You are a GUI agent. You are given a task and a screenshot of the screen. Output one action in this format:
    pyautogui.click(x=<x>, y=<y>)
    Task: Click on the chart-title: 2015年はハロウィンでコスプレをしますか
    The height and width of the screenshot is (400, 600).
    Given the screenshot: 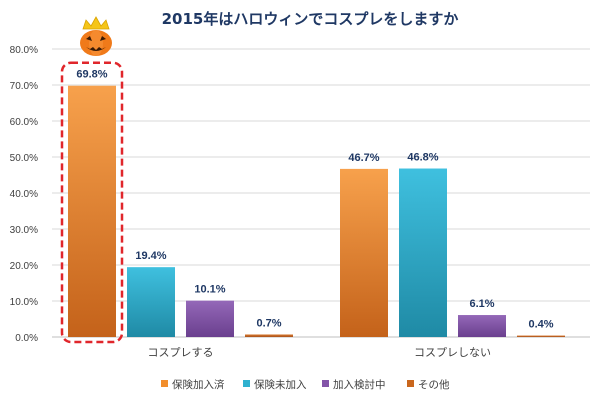 What is the action you would take?
    pyautogui.click(x=310, y=19)
    